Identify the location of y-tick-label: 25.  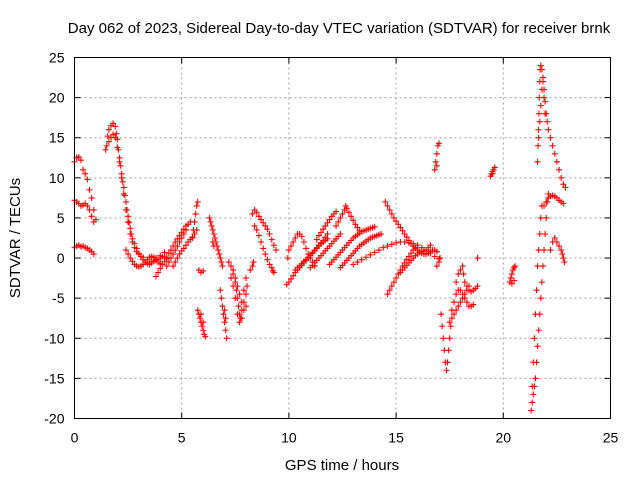
(57, 58).